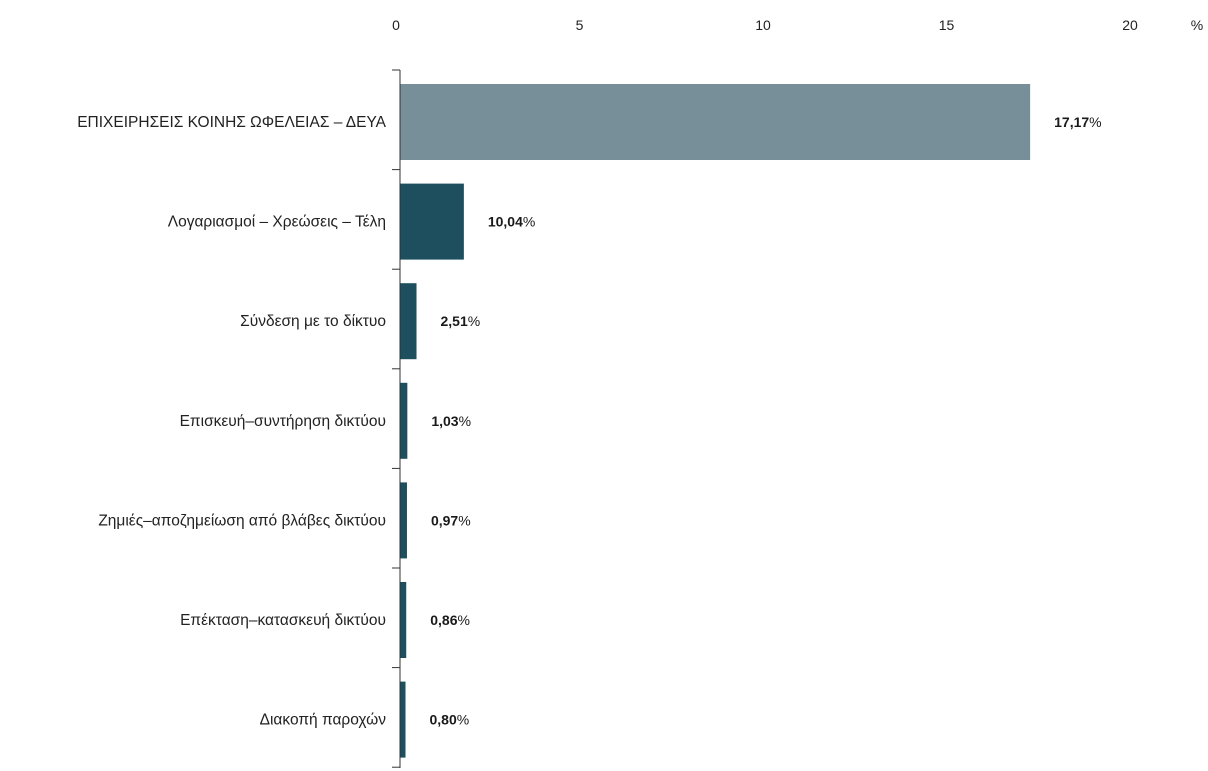  What do you see at coordinates (1078, 122) in the screenshot?
I see `value-label: 17,17%` at bounding box center [1078, 122].